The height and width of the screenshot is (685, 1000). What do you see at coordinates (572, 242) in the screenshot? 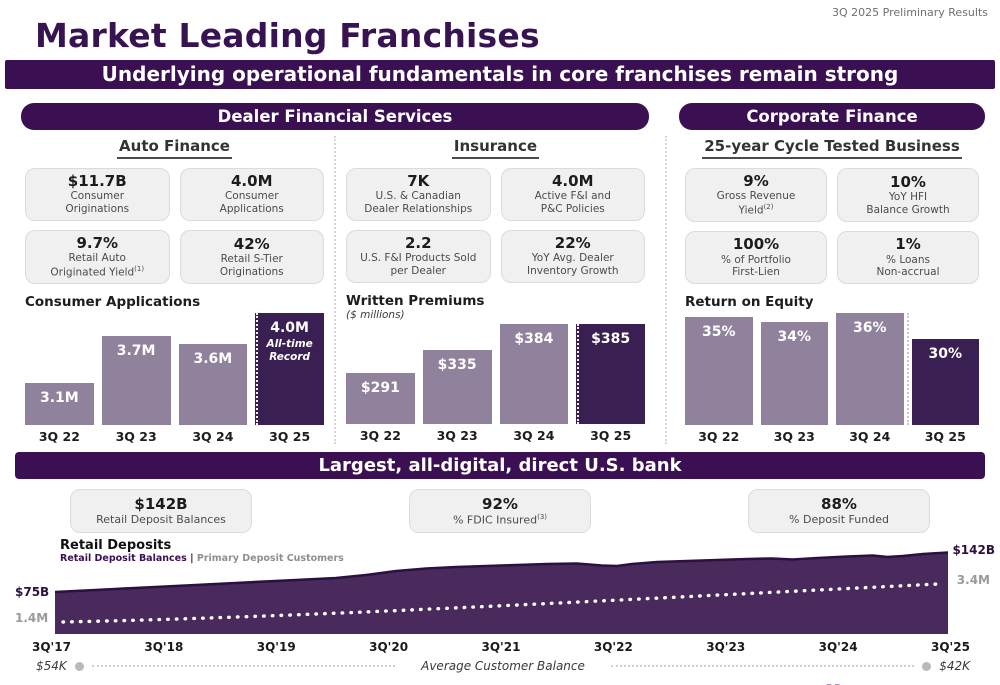
I see `stat-value: 22%` at bounding box center [572, 242].